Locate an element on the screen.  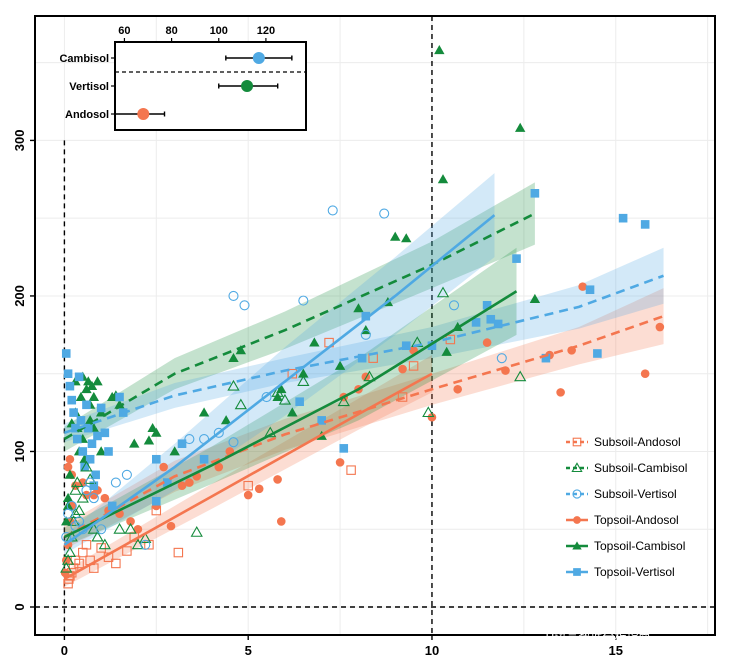
legend-label: Topsoil-Cambisol is located at coordinates (639, 546).